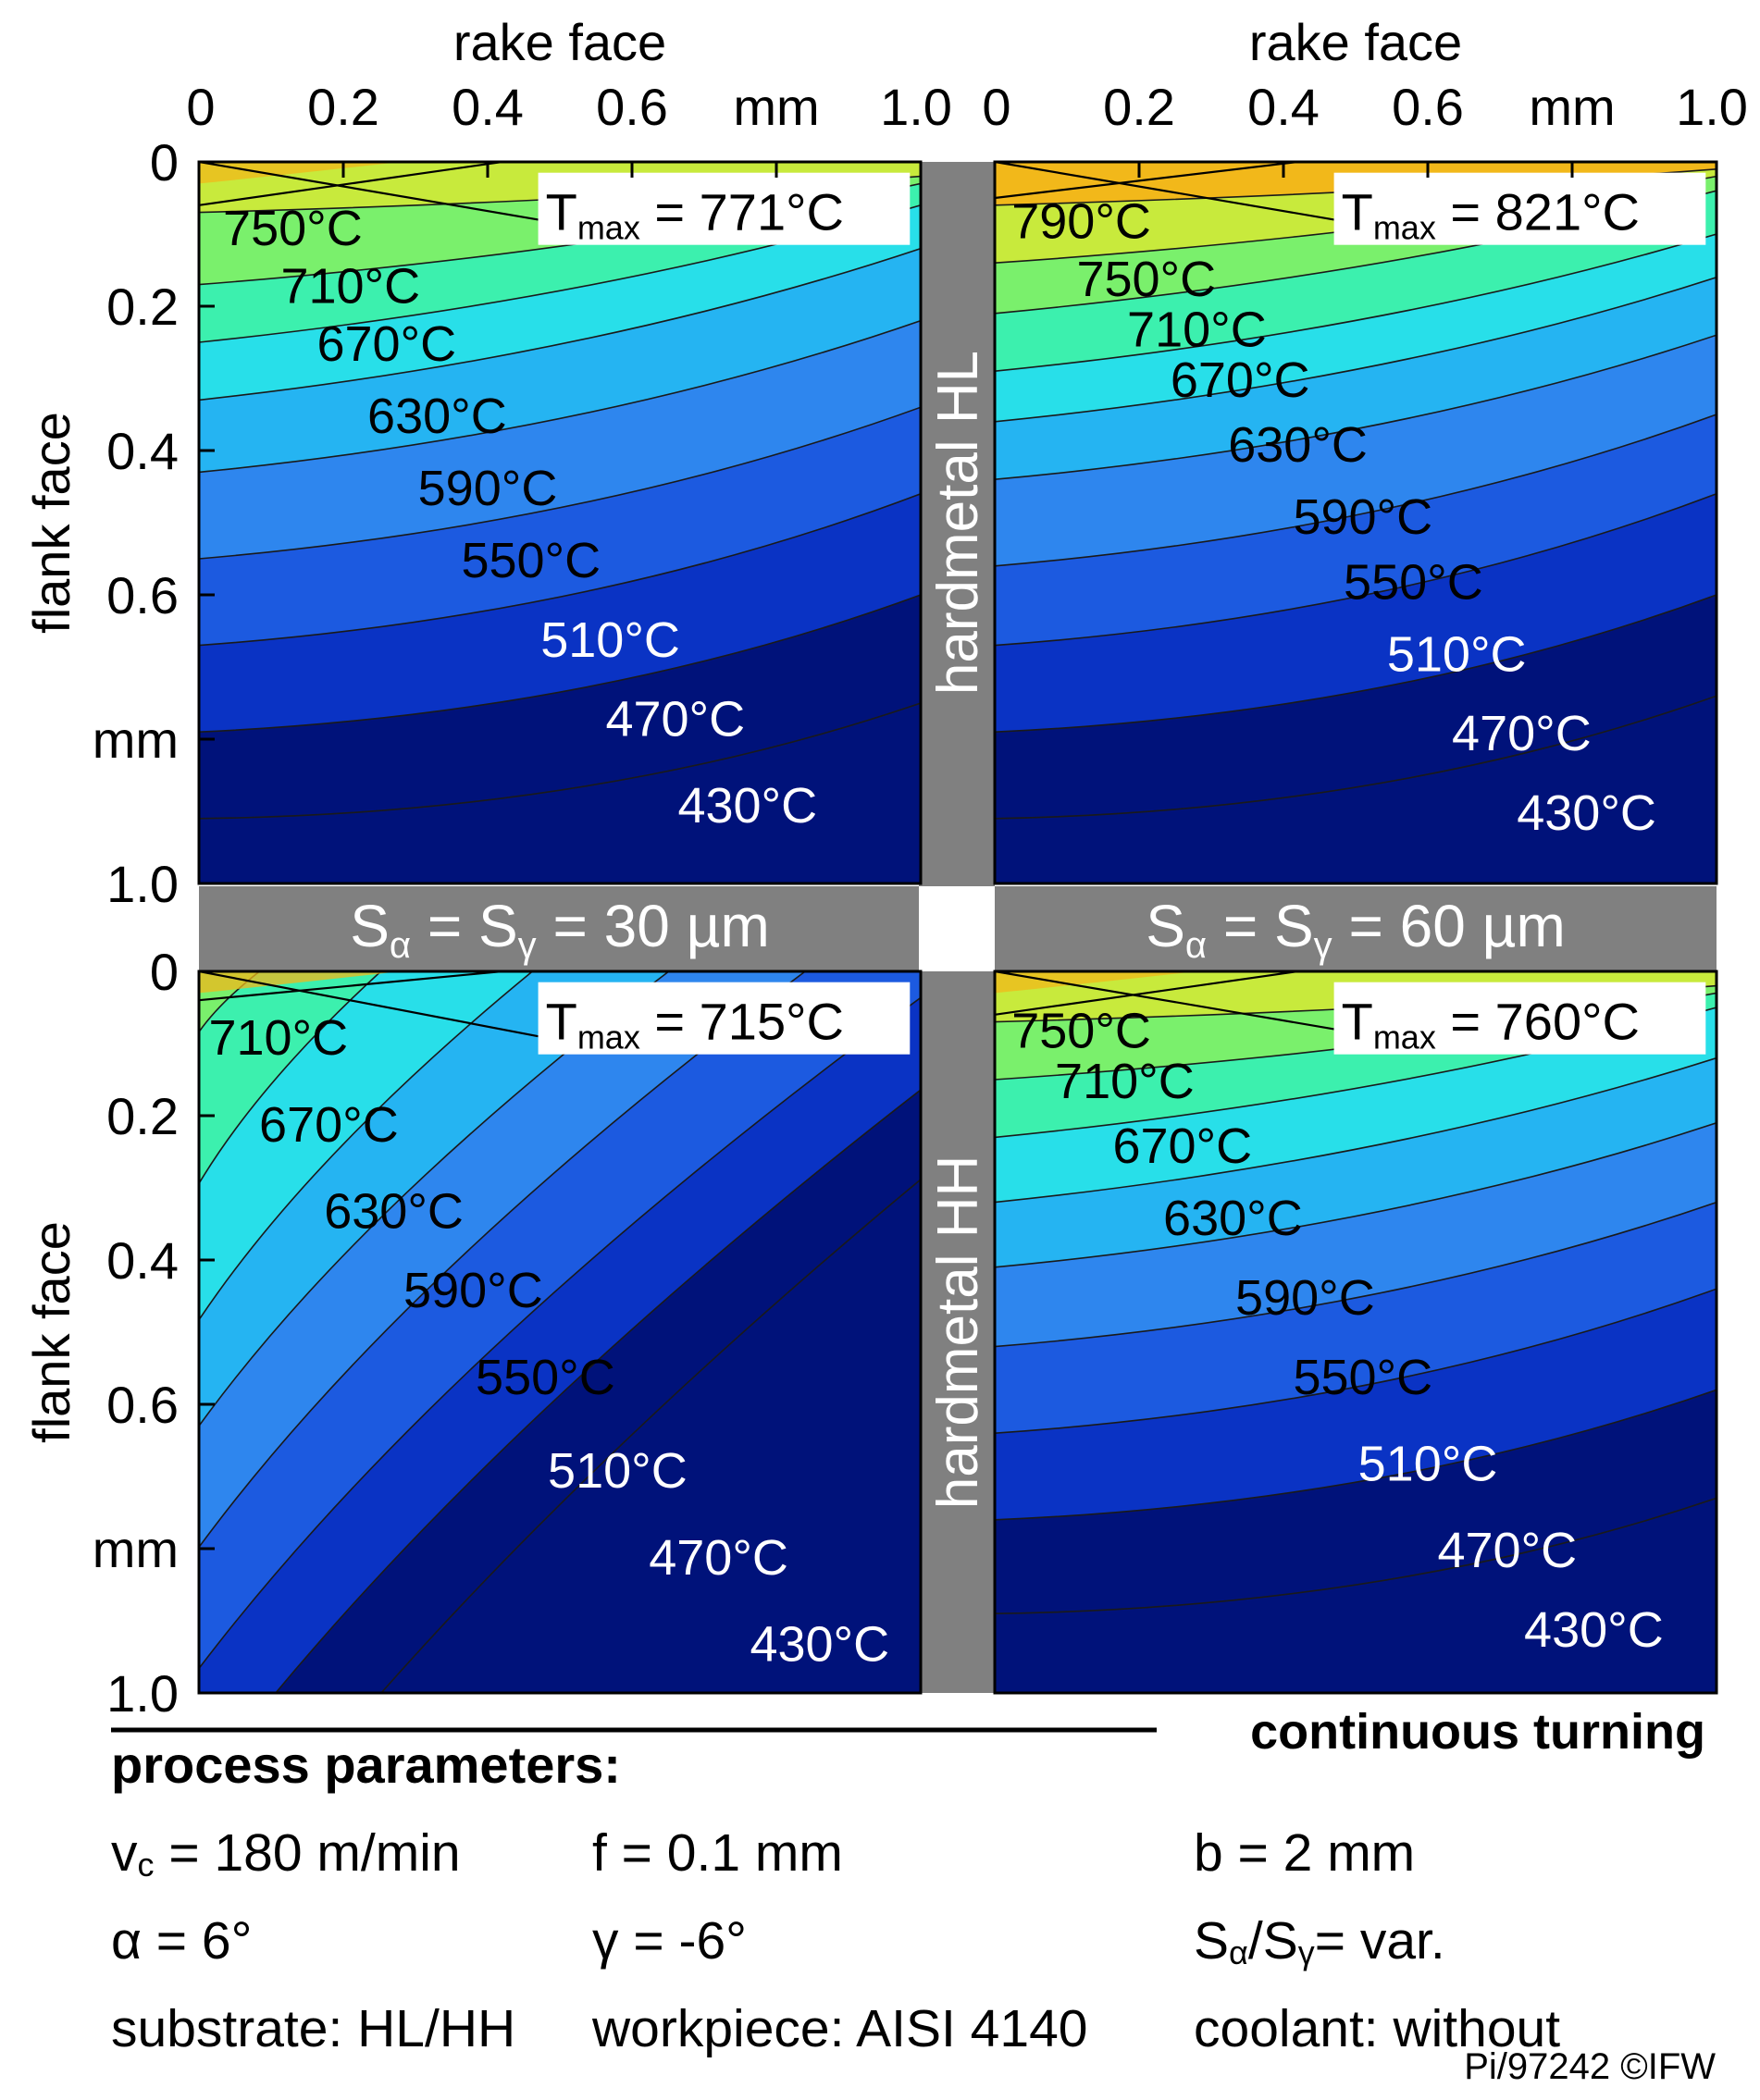 This screenshot has height=2100, width=1760. Describe the element at coordinates (1491, 1024) in the screenshot. I see `tmax-label: Tmax = 760°C` at that location.